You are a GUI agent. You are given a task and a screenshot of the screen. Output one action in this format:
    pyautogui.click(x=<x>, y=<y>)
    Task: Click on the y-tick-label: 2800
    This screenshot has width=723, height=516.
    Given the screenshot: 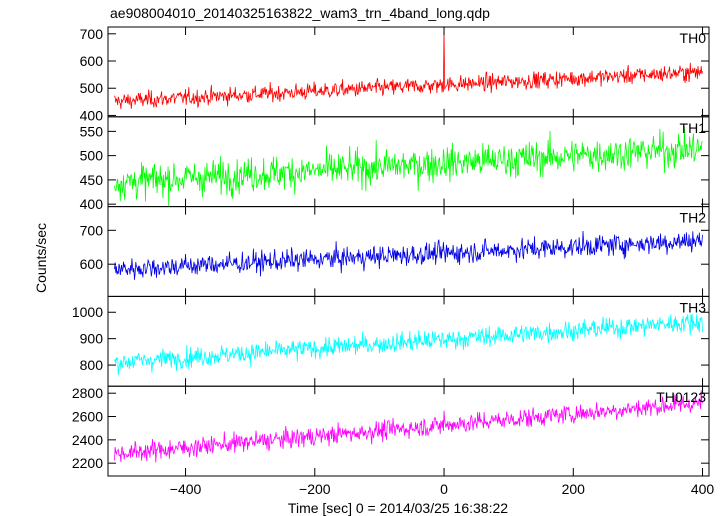 What is the action you would take?
    pyautogui.click(x=87, y=393)
    